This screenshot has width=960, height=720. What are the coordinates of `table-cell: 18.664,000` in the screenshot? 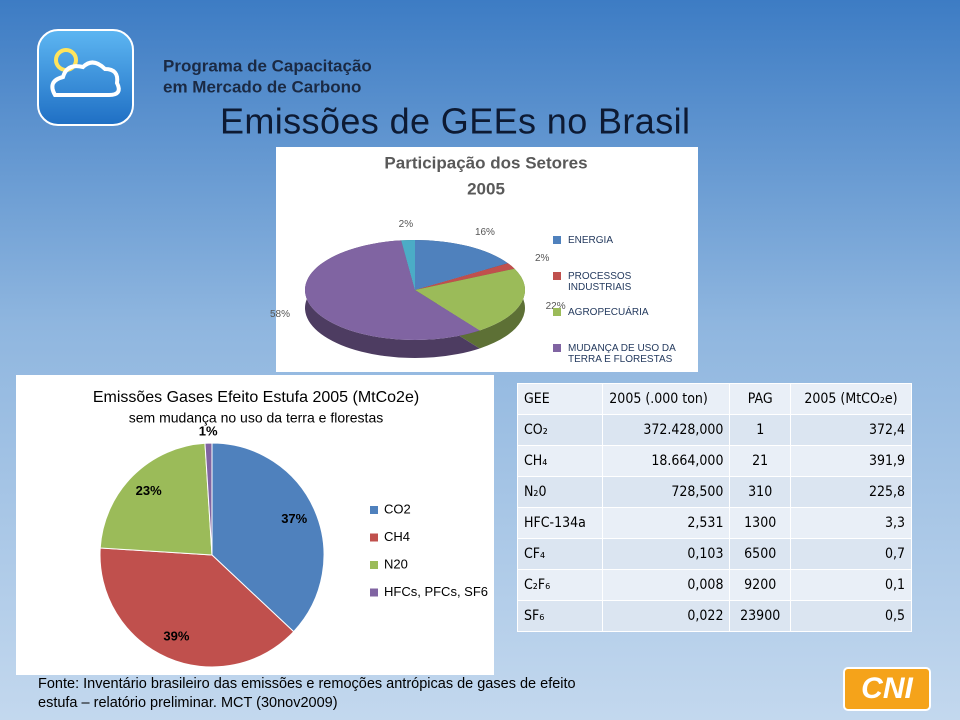 It's located at (666, 461).